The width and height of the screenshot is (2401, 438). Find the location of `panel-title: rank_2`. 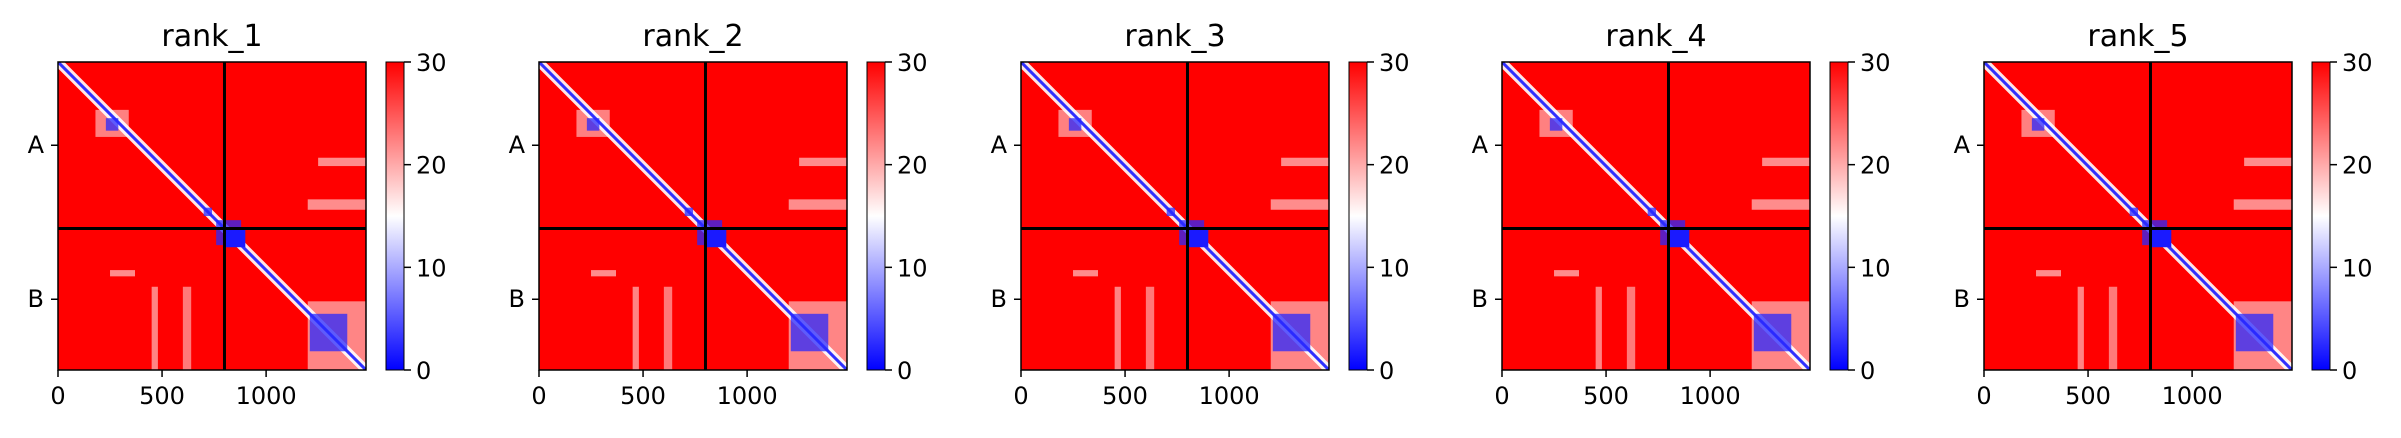

panel-title: rank_2 is located at coordinates (692, 36).